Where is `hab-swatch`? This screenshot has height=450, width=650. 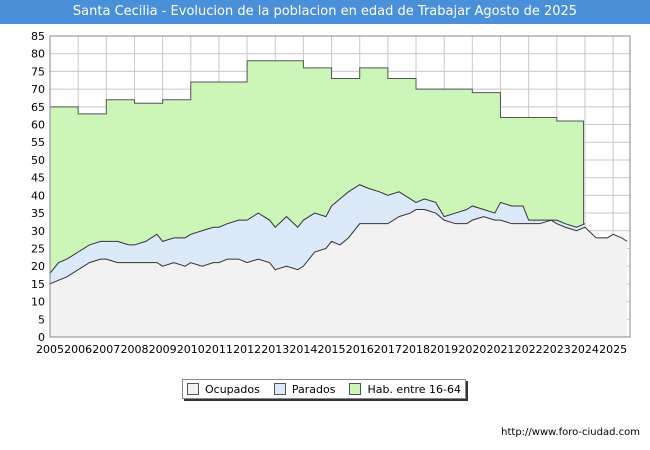
hab-swatch is located at coordinates (355, 389).